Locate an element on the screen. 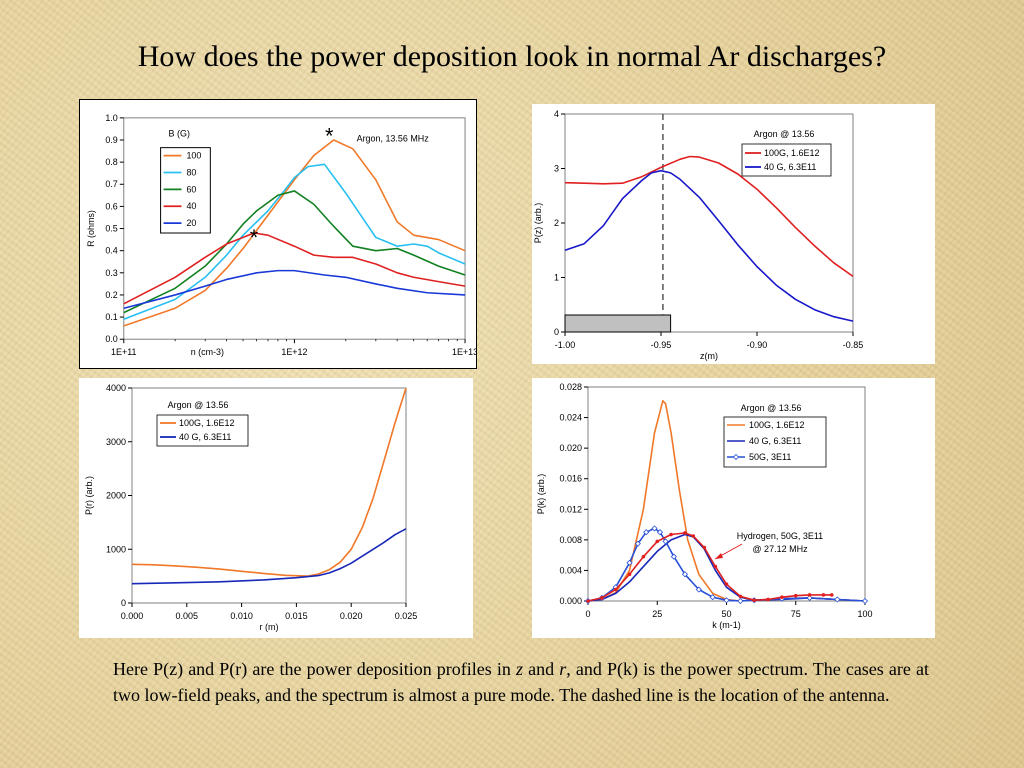 This screenshot has width=1024, height=768. x-tick-label: 100 is located at coordinates (864, 614).